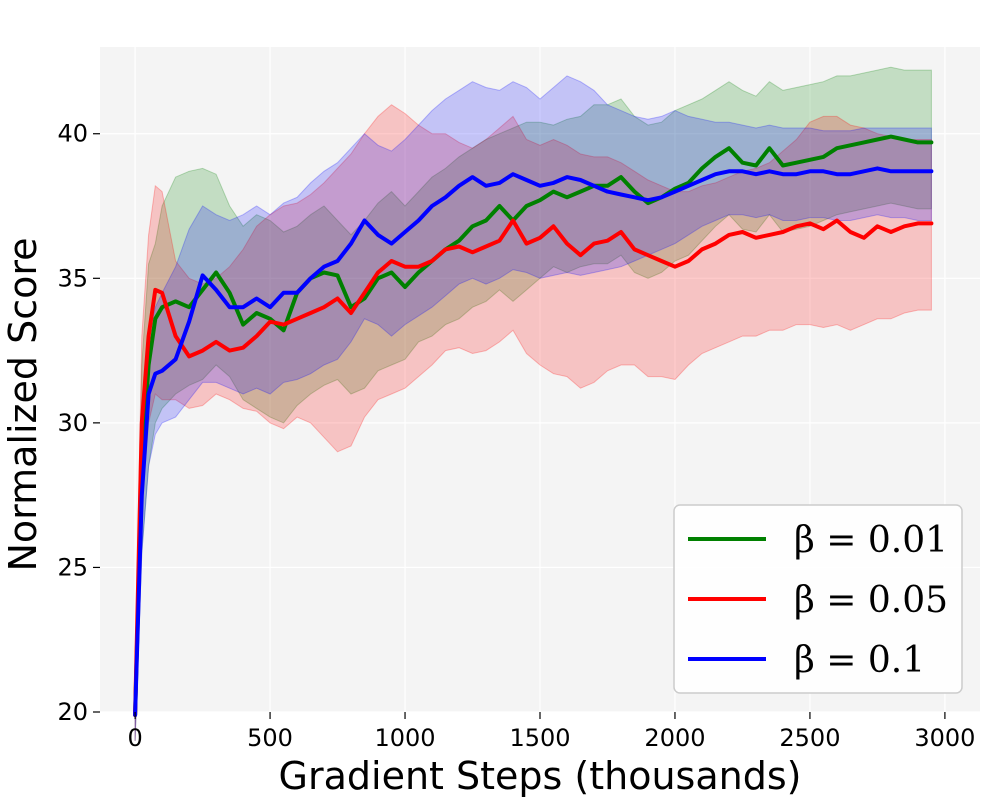 The width and height of the screenshot is (1000, 804). I want to click on x-tick-label: 0, so click(134, 738).